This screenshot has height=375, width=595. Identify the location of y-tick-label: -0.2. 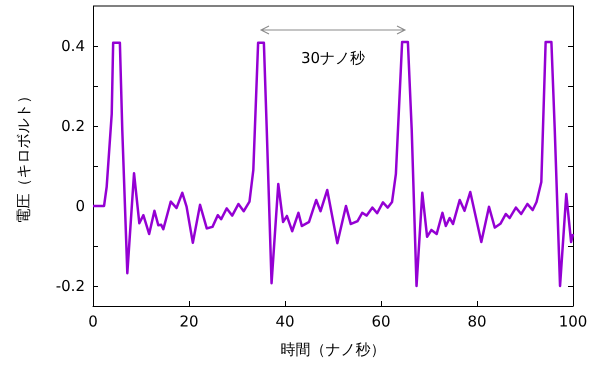
(70, 286).